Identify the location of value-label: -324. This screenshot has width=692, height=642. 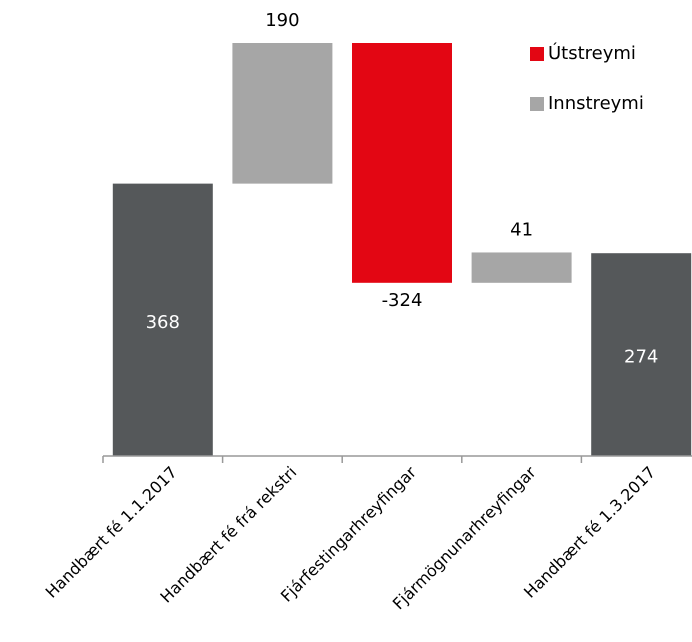
(402, 300).